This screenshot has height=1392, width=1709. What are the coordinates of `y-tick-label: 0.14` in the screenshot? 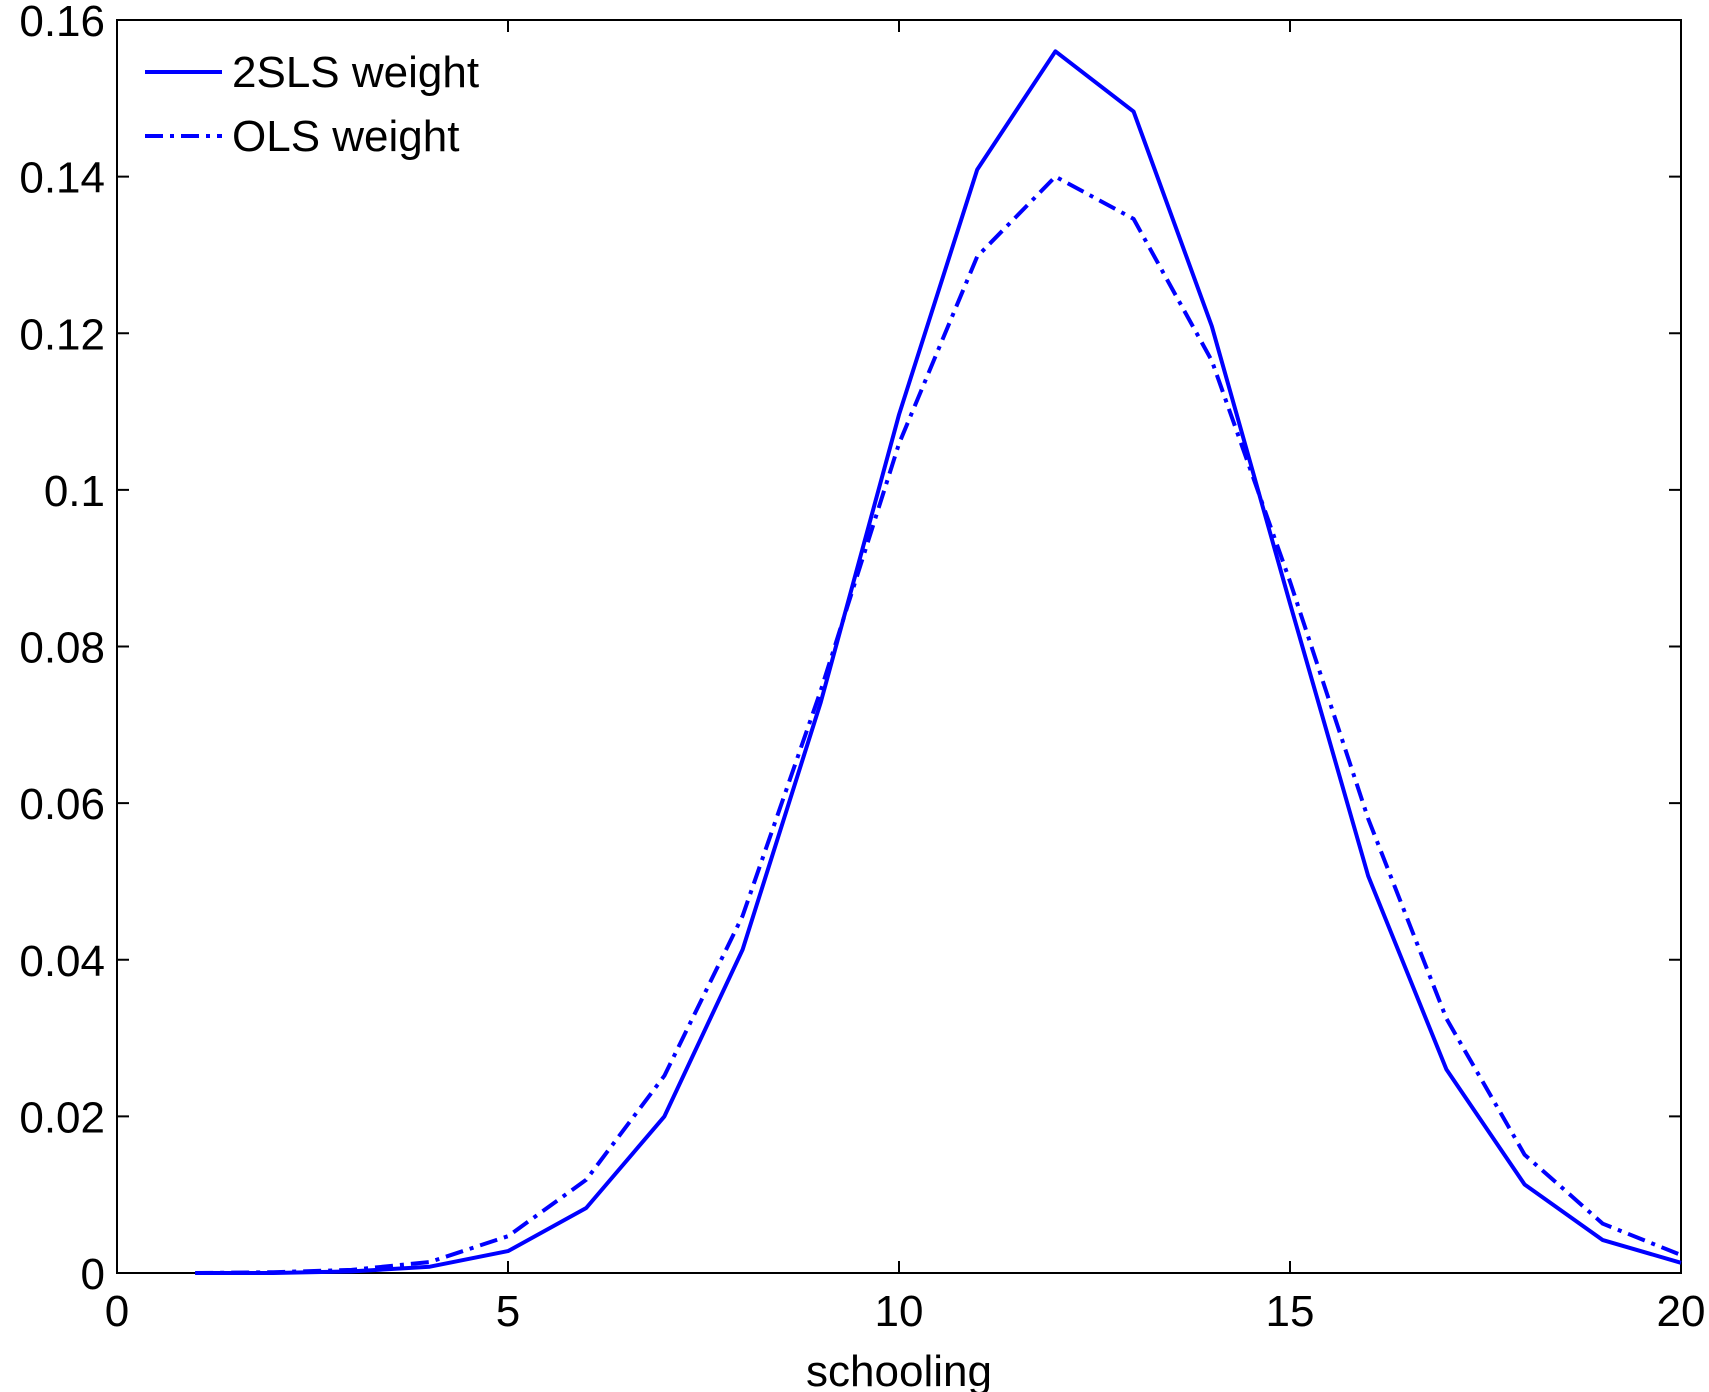 It's located at (62, 178).